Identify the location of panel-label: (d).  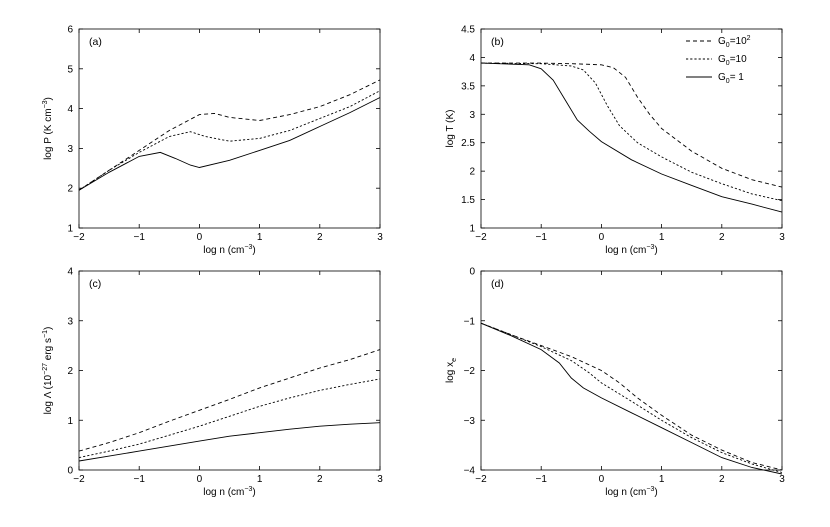
(497, 284).